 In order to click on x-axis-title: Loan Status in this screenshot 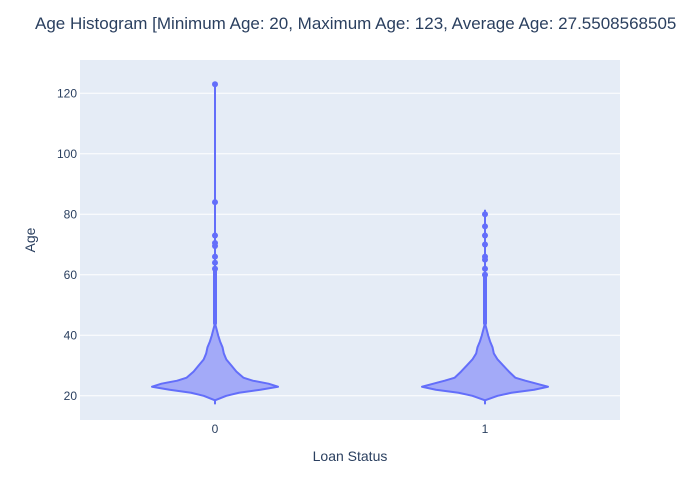, I will do `click(350, 456)`.